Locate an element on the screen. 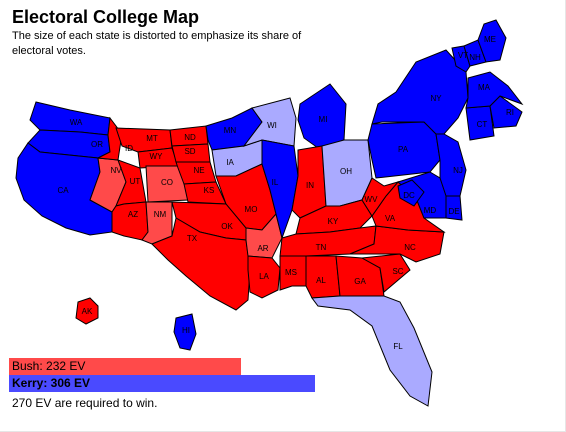 The height and width of the screenshot is (432, 566). state-sd is located at coordinates (191, 153).